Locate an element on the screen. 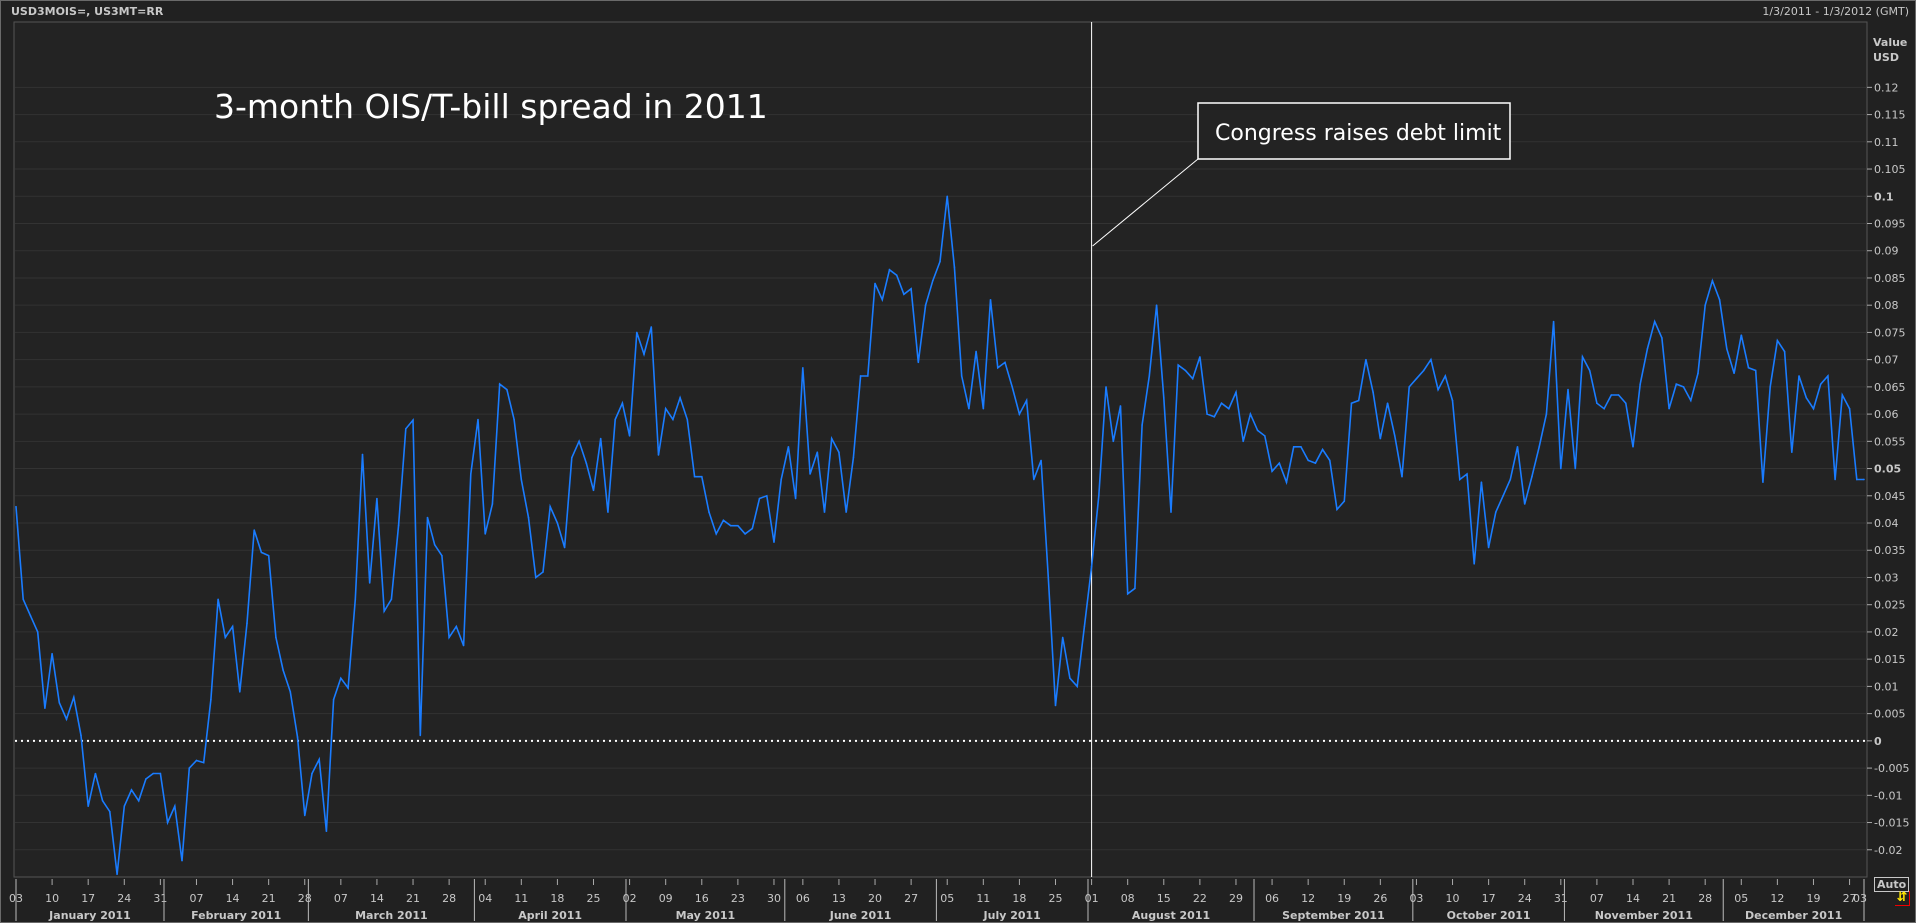  y-tick-label: 0.095 is located at coordinates (1890, 223).